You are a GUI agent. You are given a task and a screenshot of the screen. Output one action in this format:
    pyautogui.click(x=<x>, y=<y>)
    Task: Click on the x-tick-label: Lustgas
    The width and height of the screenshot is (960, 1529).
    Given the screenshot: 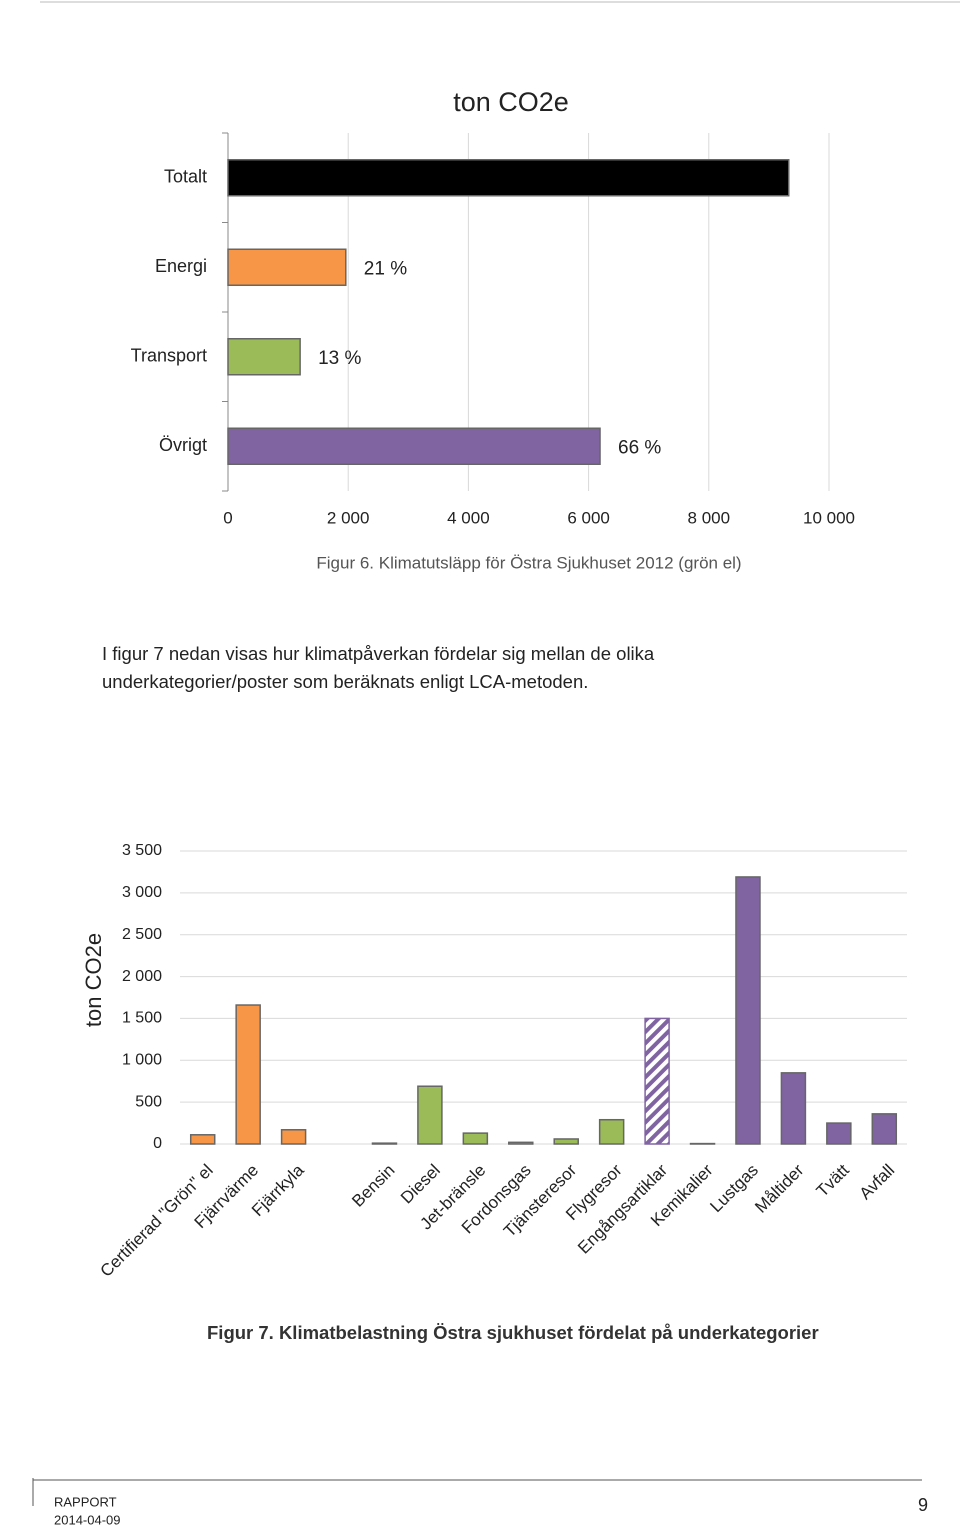 What is the action you would take?
    pyautogui.click(x=734, y=1189)
    